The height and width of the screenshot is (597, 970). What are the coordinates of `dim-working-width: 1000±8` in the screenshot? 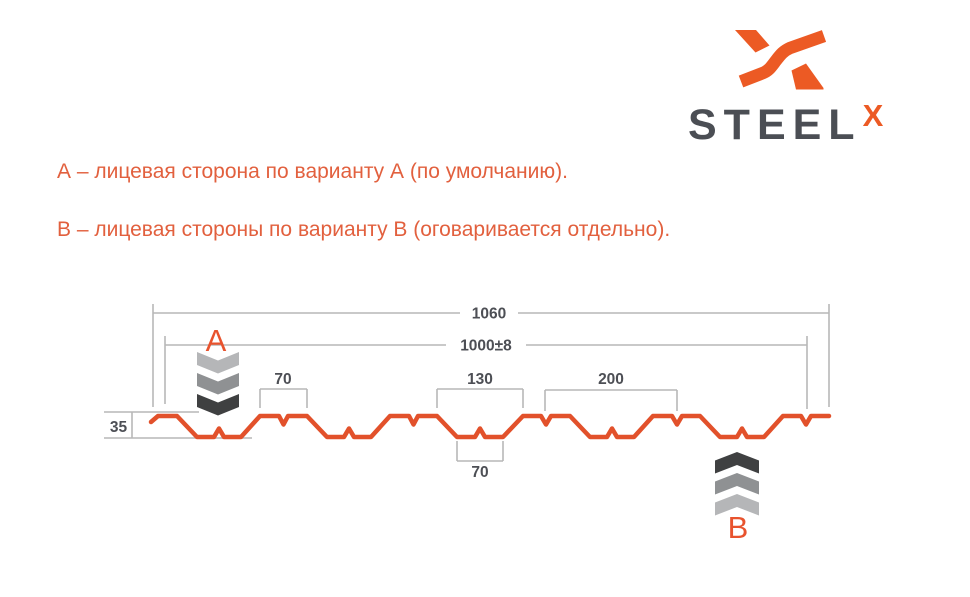 It's located at (486, 372).